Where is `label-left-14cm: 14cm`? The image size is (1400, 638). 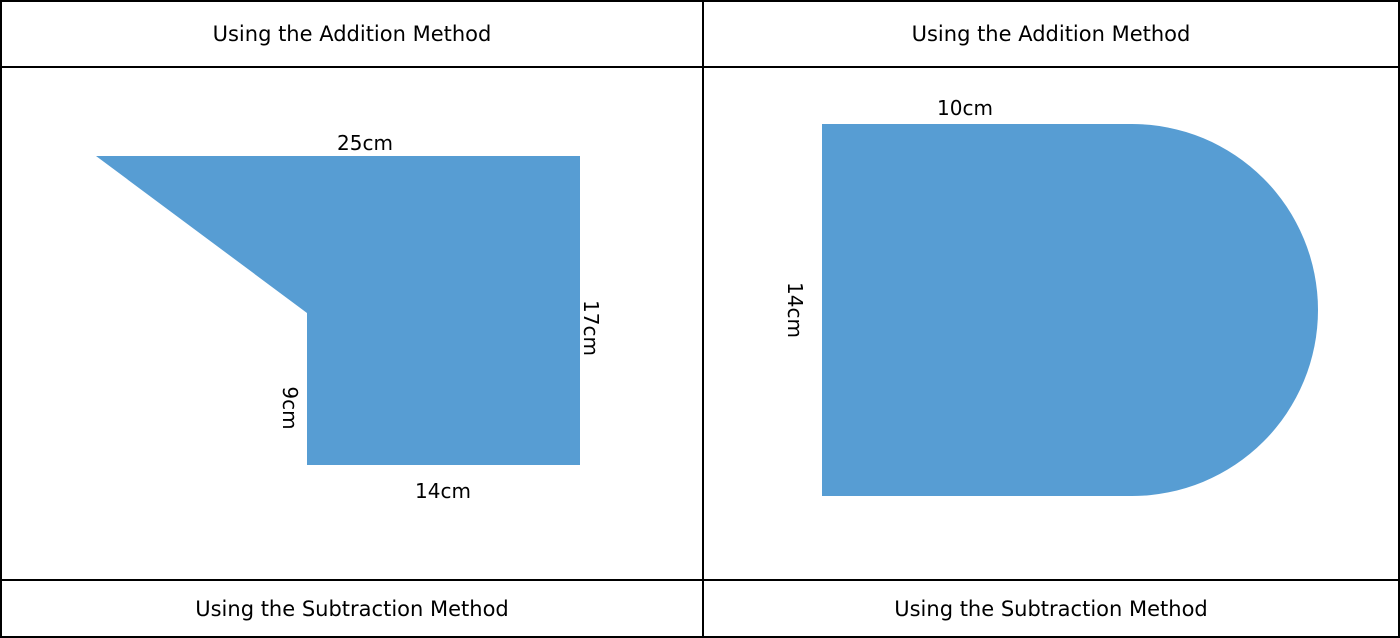
label-left-14cm: 14cm is located at coordinates (795, 310).